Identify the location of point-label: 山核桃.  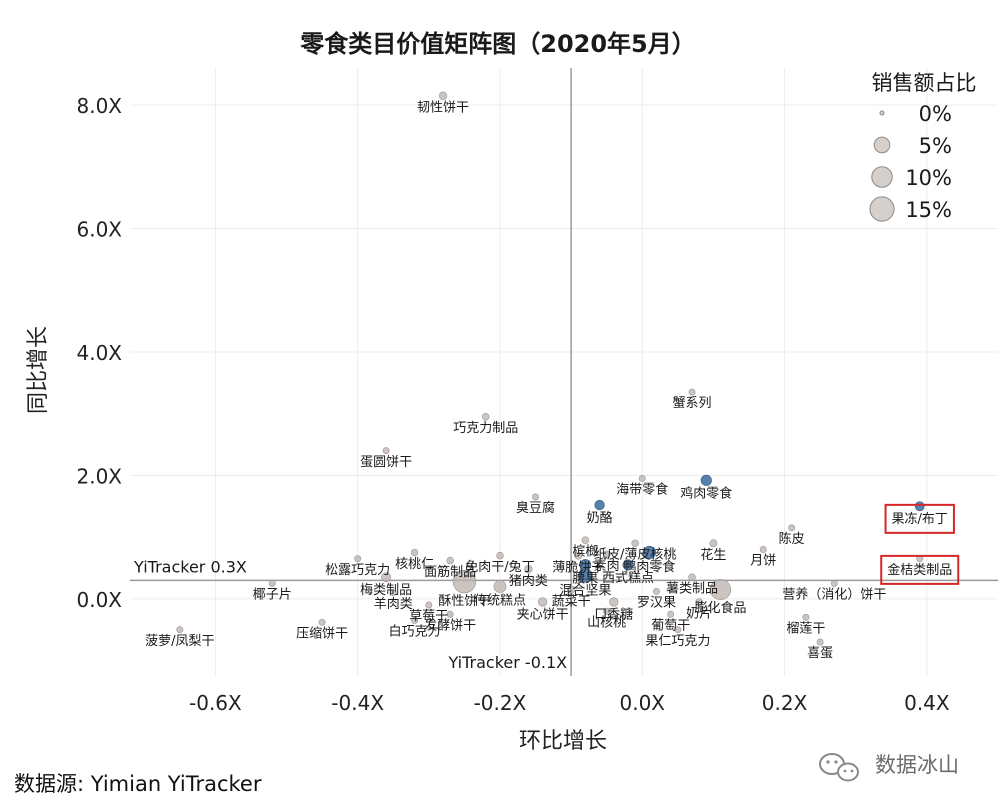
(606, 622).